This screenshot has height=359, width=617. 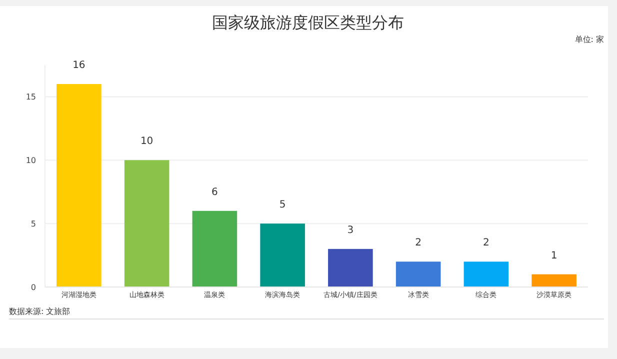 What do you see at coordinates (215, 192) in the screenshot?
I see `data-label: 6` at bounding box center [215, 192].